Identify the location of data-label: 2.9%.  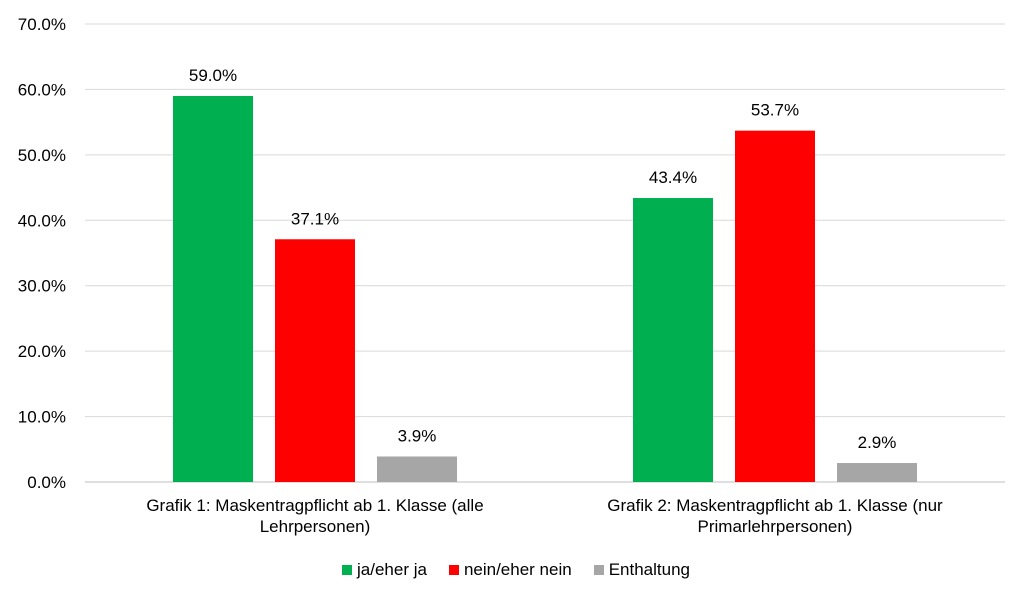
(877, 442).